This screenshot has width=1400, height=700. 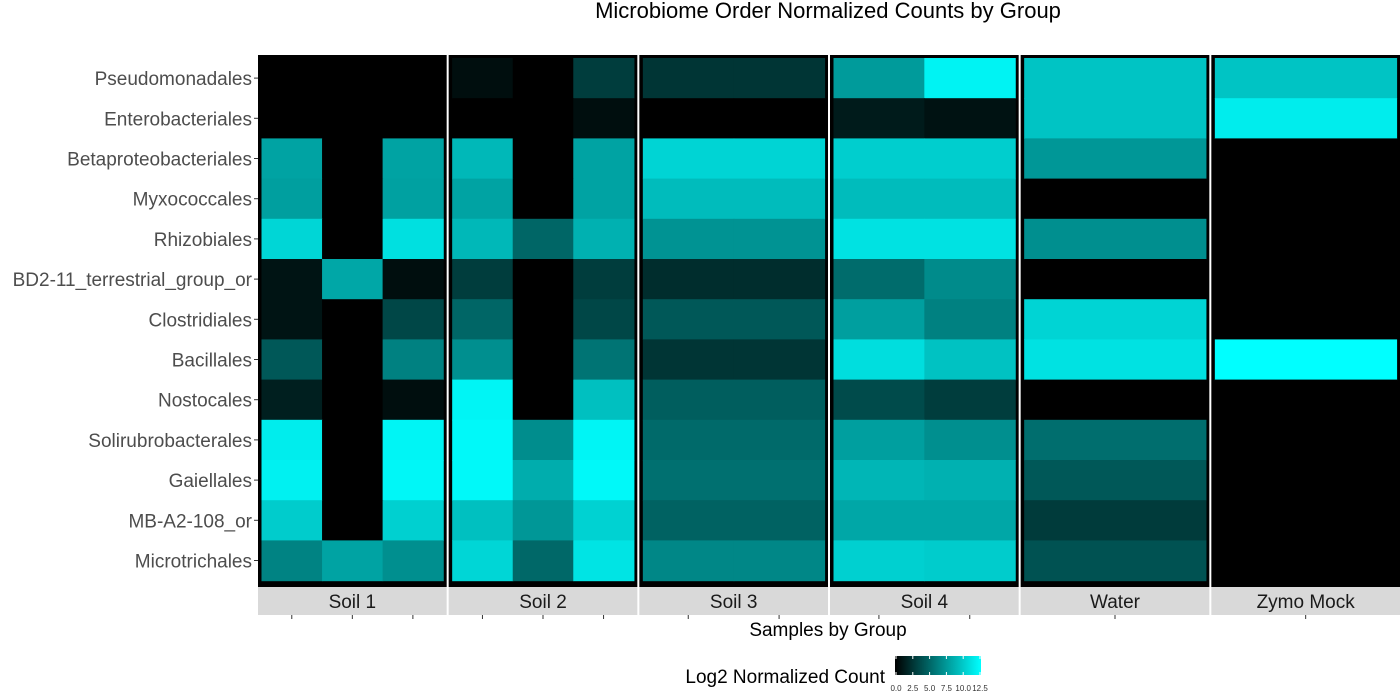 I want to click on legend-tick-label: 12.5, so click(x=980, y=688).